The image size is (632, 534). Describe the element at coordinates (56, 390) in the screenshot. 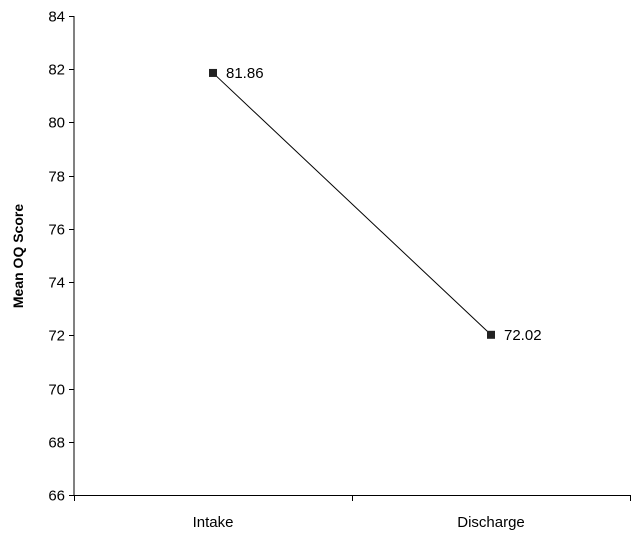

I see `y-tick-label: 70` at that location.